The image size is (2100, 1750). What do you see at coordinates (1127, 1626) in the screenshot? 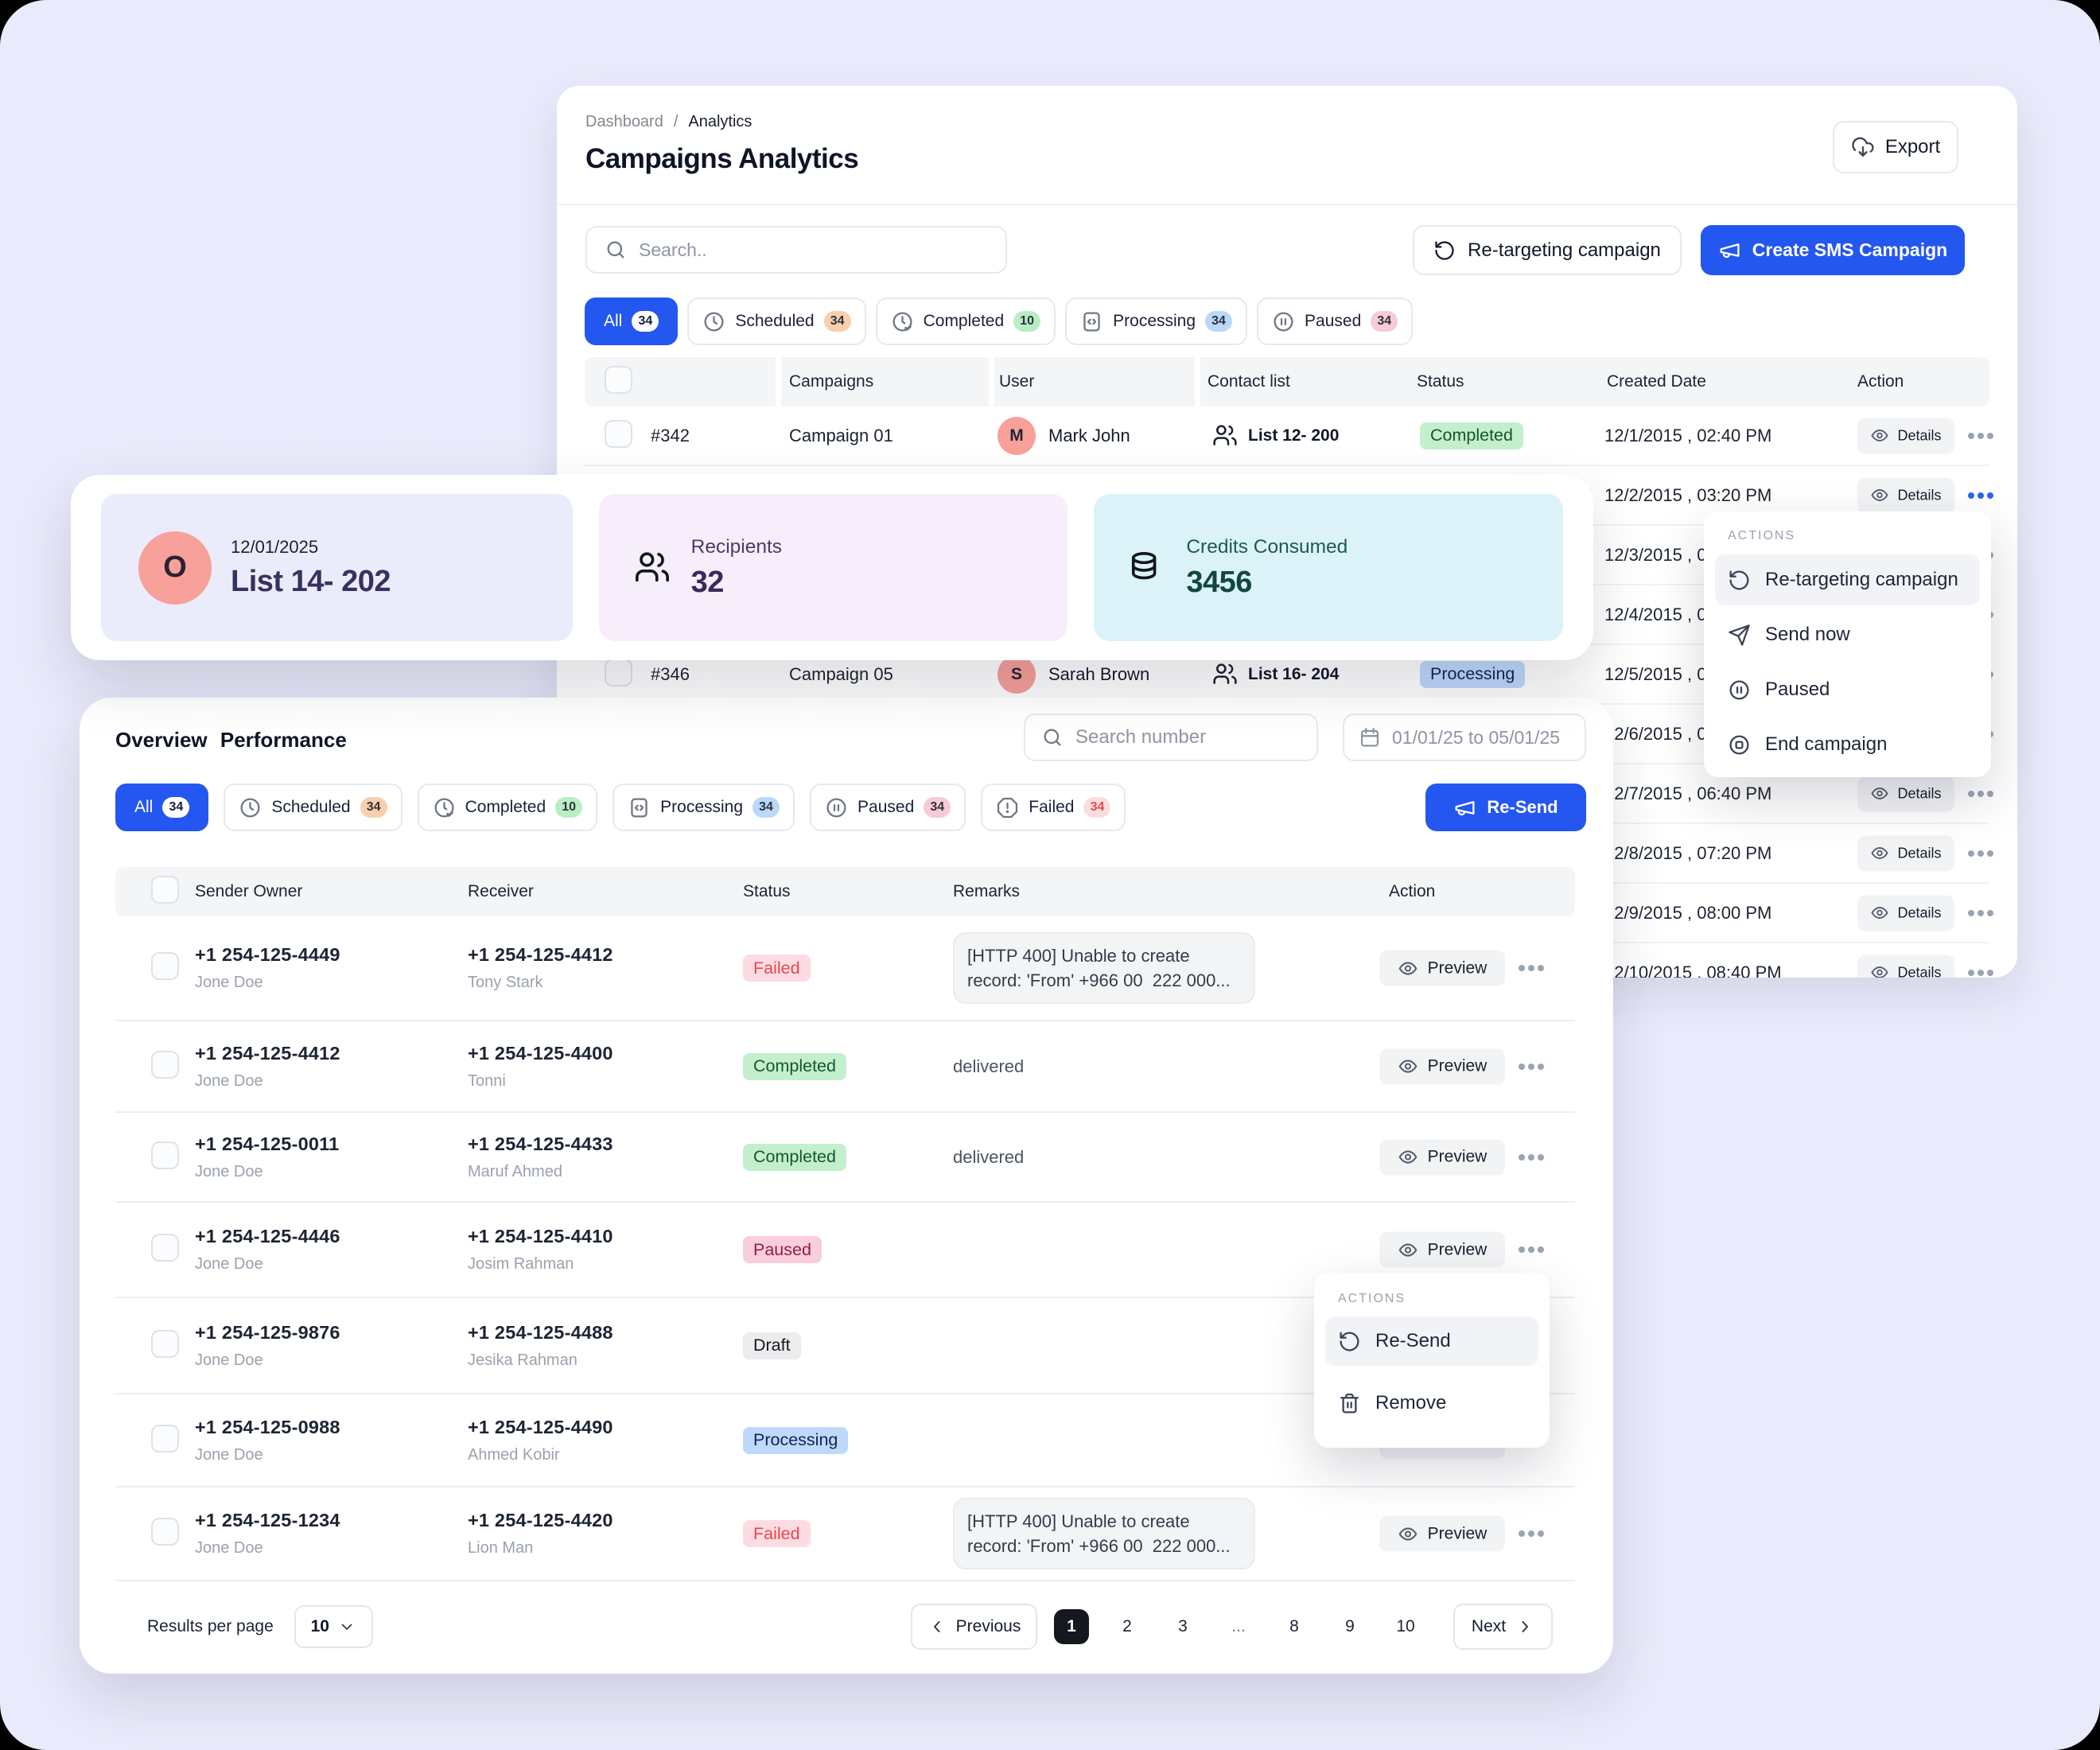
I see `page-number-2: 2` at bounding box center [1127, 1626].